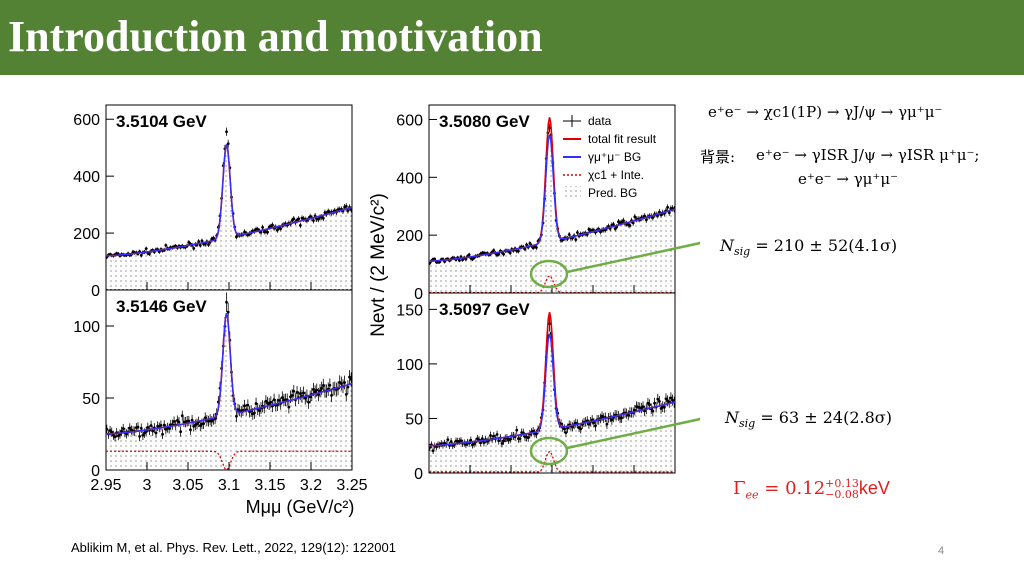  What do you see at coordinates (739, 488) in the screenshot?
I see `gamma-symbol: Γ` at bounding box center [739, 488].